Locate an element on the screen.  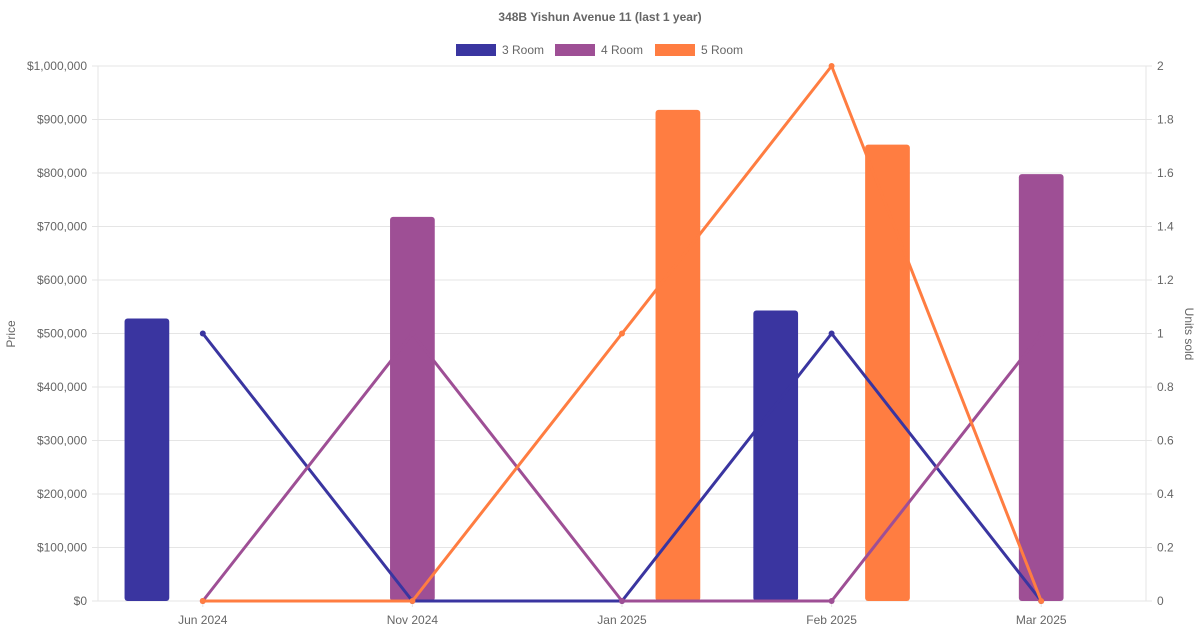
y-left-tick-label: $300,000 is located at coordinates (62, 441).